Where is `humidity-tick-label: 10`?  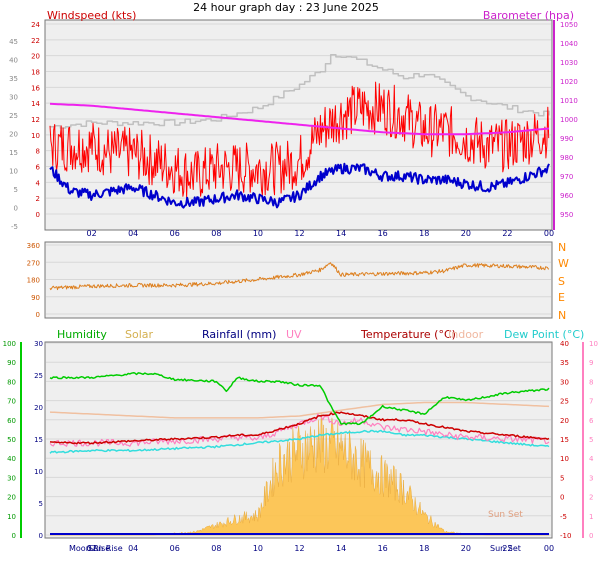
humidity-tick-label: 10 is located at coordinates (11, 517).